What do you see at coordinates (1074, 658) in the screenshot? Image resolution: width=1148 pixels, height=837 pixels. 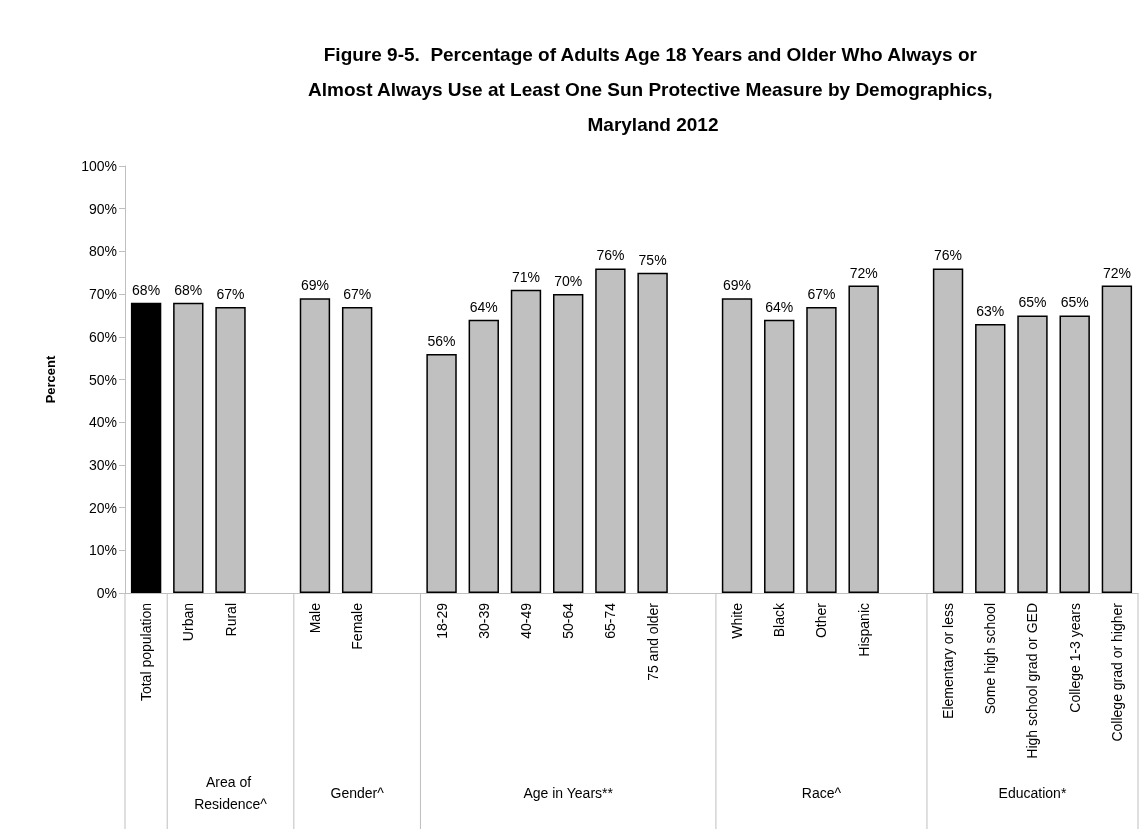 I see `x-tick-label: College 1-3 years` at bounding box center [1074, 658].